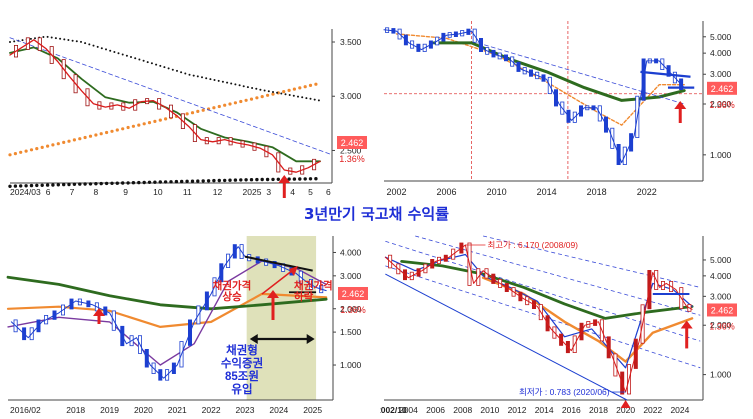  I want to click on y-tick-label: 2.500, so click(351, 150).